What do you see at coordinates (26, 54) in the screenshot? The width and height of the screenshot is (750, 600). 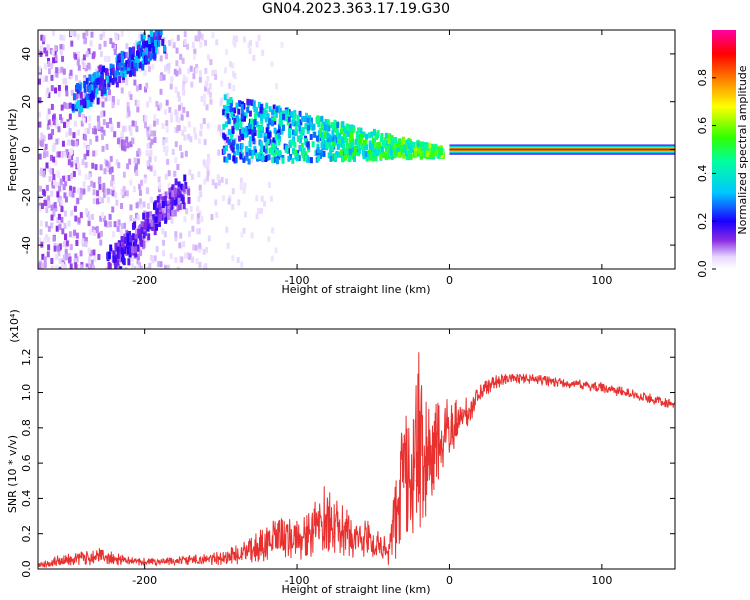 I see `spec-ytick-label: 40` at bounding box center [26, 54].